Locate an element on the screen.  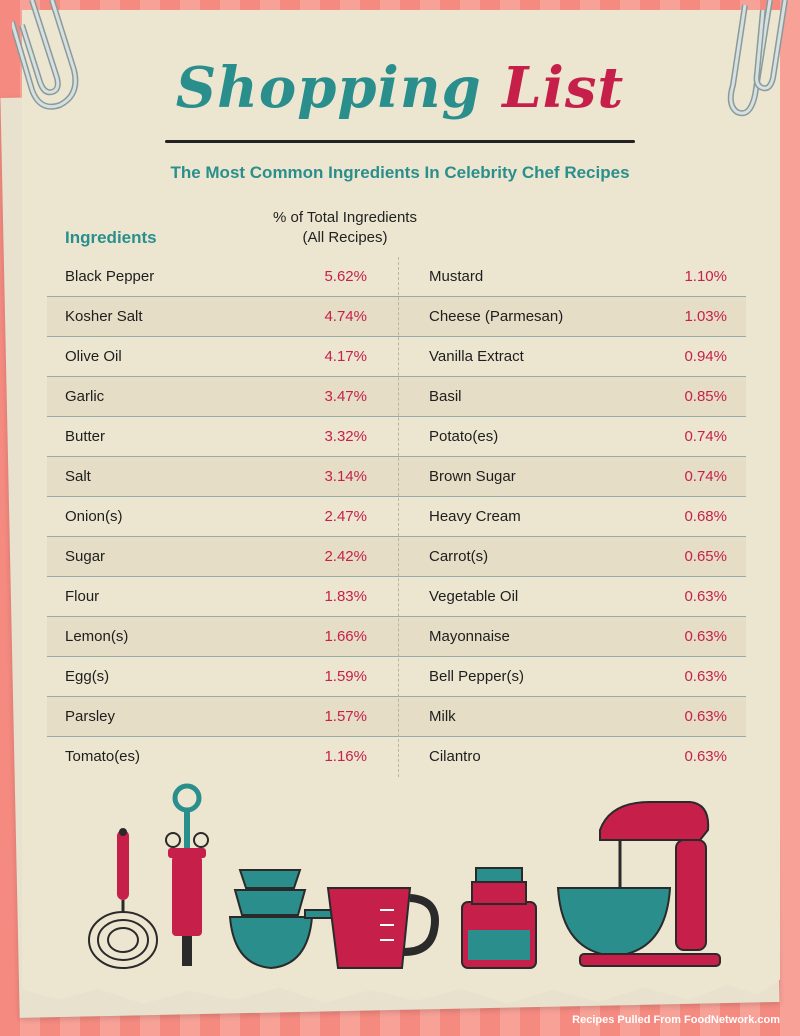
ingredient-name: Carrot(s) is located at coordinates (459, 556).